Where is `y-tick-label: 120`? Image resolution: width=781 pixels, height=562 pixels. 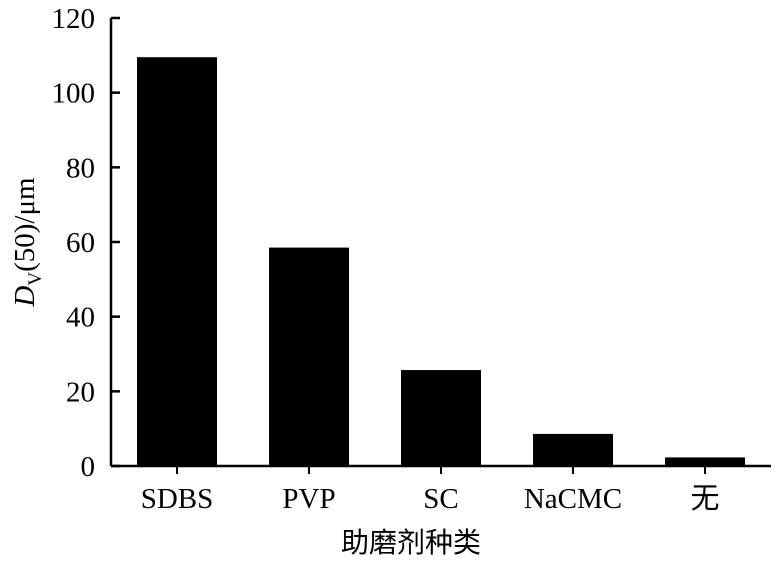
y-tick-label: 120 is located at coordinates (74, 19).